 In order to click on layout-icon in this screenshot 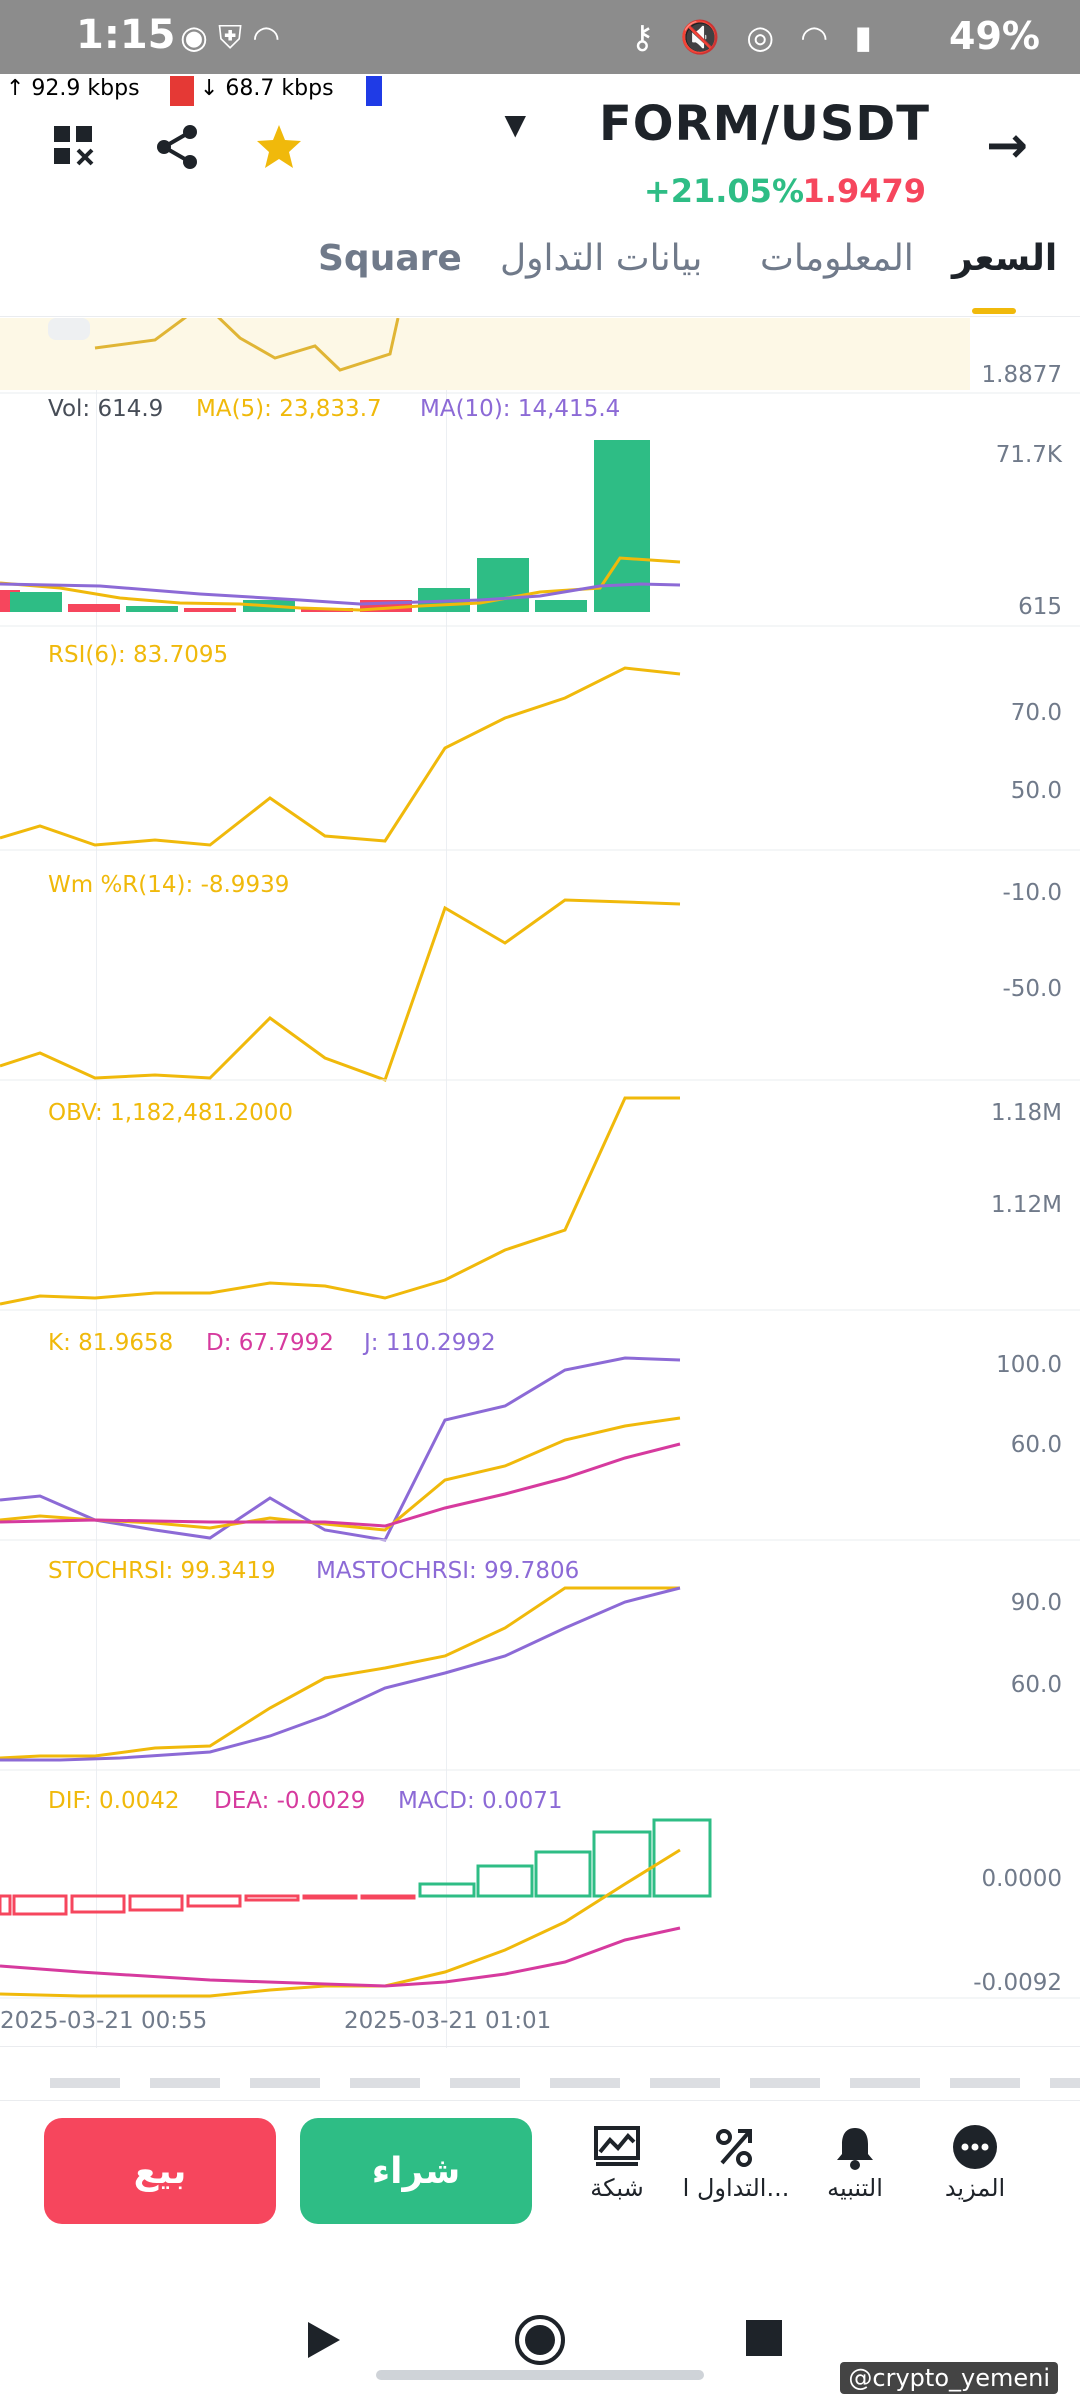, I will do `click(75, 147)`.